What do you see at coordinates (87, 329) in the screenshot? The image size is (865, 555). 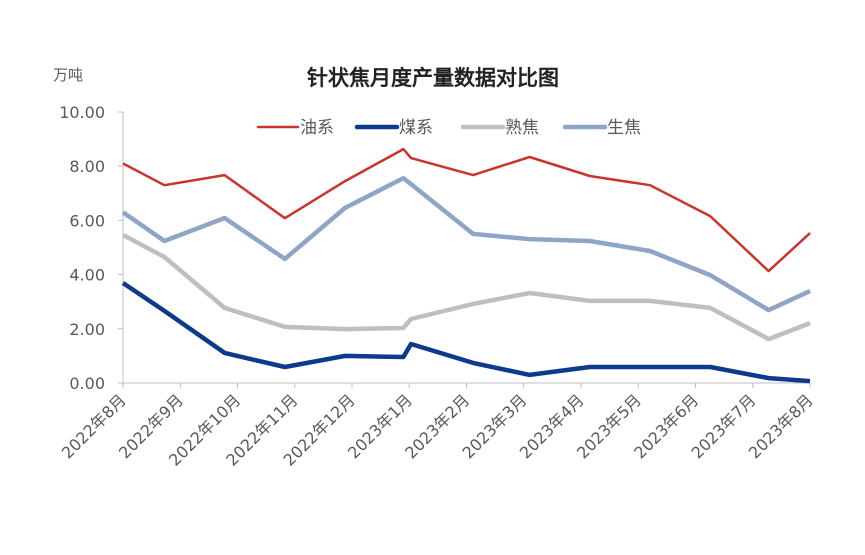 I see `y-tick-label: 2.00` at bounding box center [87, 329].